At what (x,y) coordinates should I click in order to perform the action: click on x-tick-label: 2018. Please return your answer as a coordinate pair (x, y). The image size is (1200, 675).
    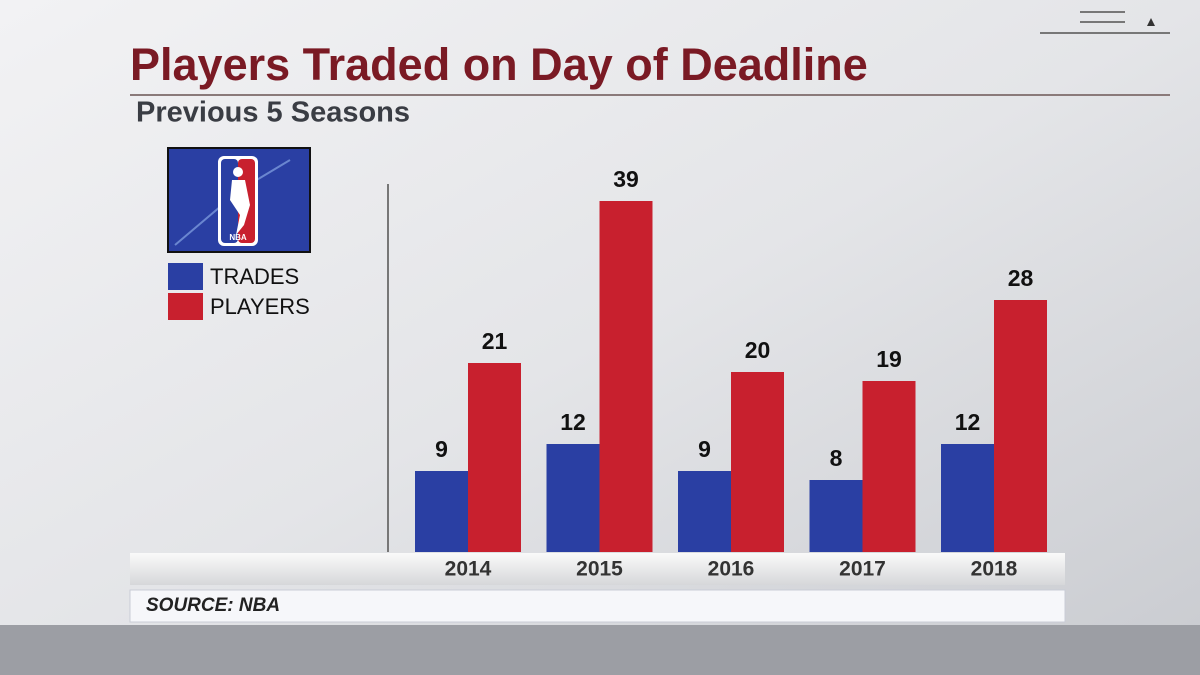
    Looking at the image, I should click on (994, 569).